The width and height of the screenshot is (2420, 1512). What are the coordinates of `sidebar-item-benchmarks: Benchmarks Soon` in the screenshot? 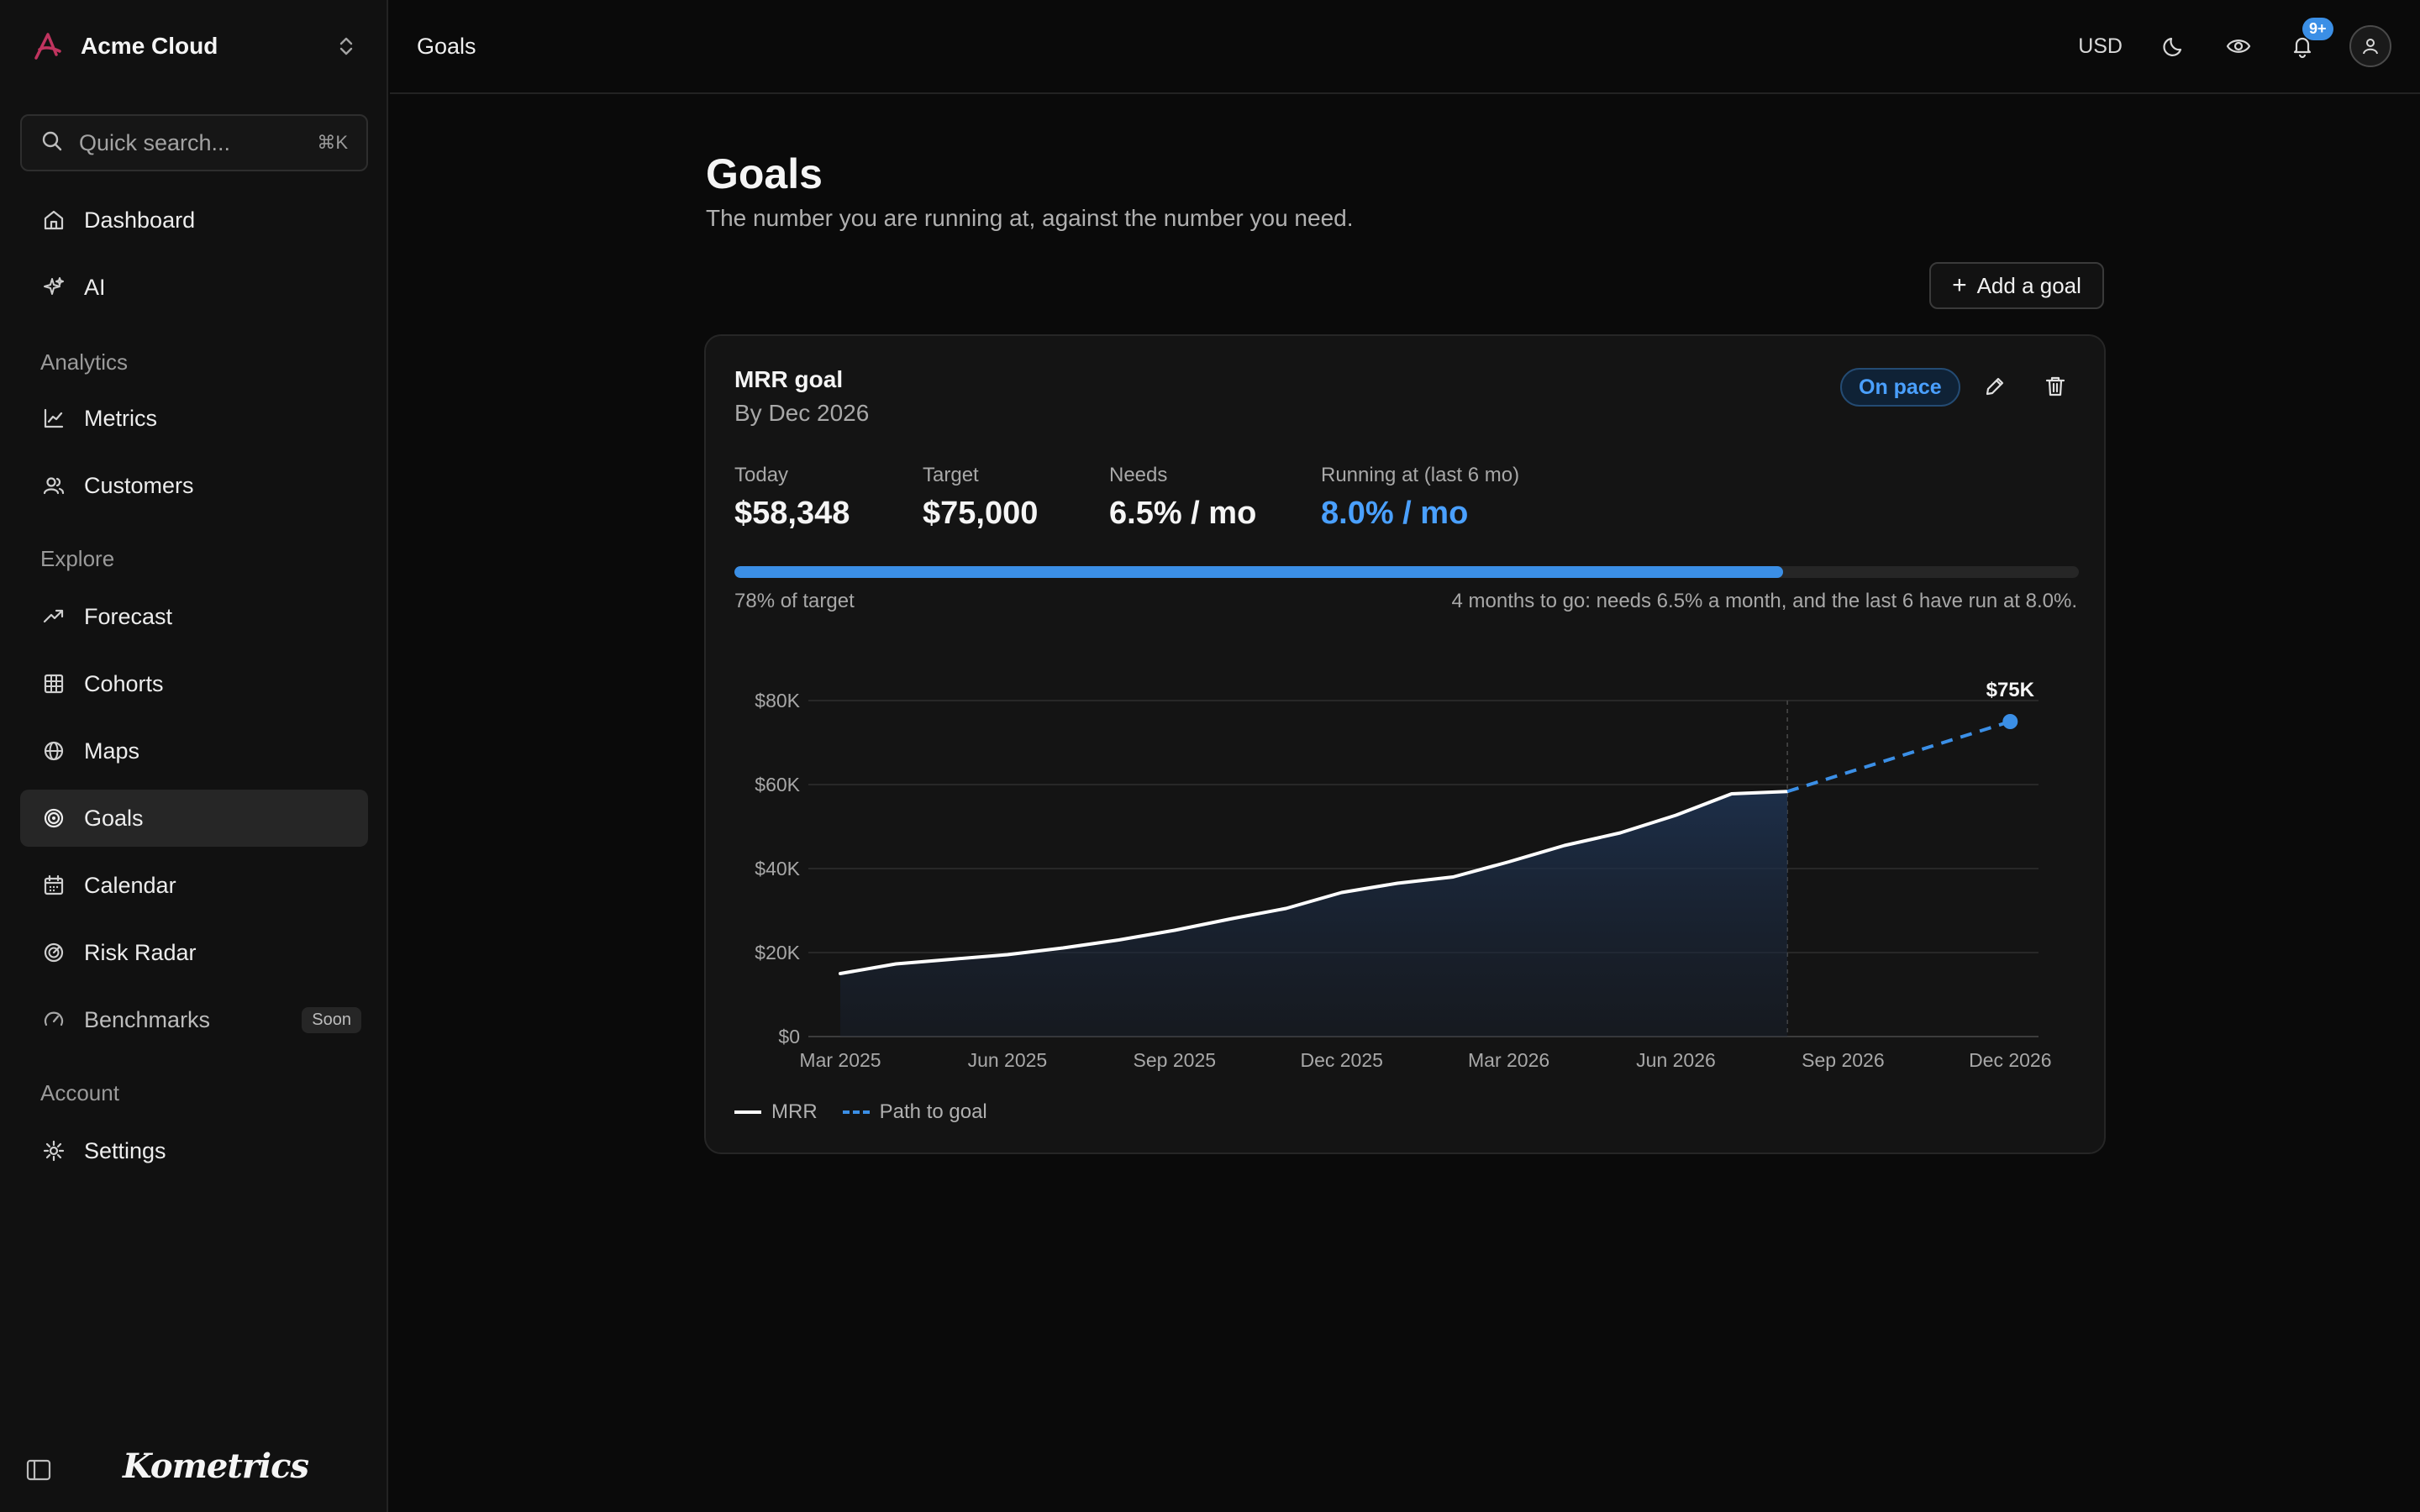 It's located at (194, 1019).